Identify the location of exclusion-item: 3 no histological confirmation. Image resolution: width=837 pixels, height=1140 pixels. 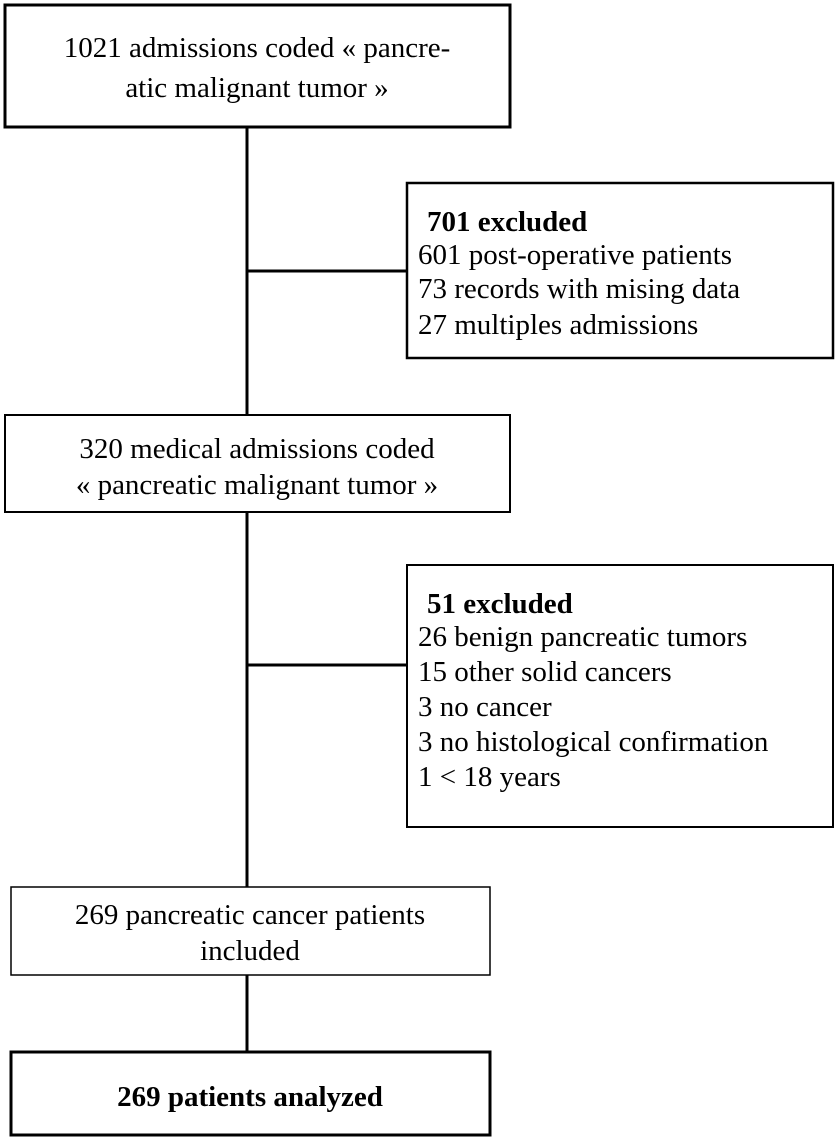
(593, 742).